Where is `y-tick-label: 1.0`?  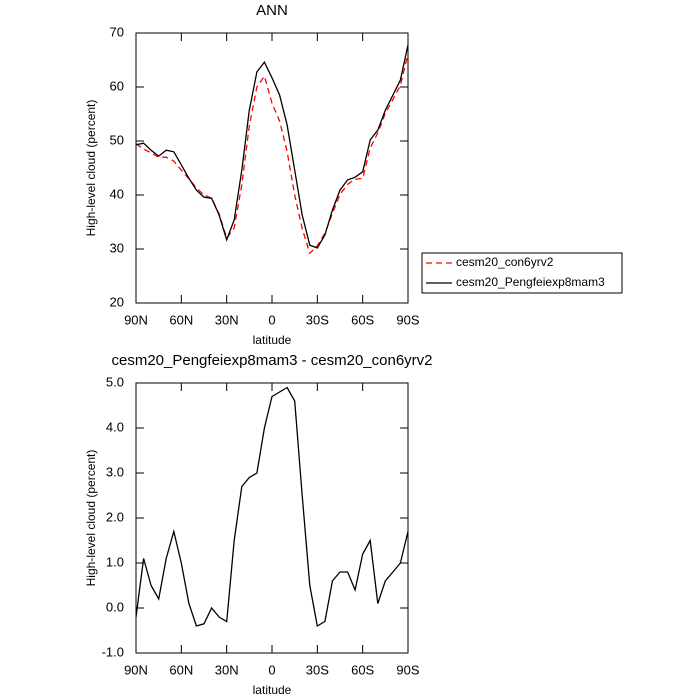
y-tick-label: 1.0 is located at coordinates (115, 561).